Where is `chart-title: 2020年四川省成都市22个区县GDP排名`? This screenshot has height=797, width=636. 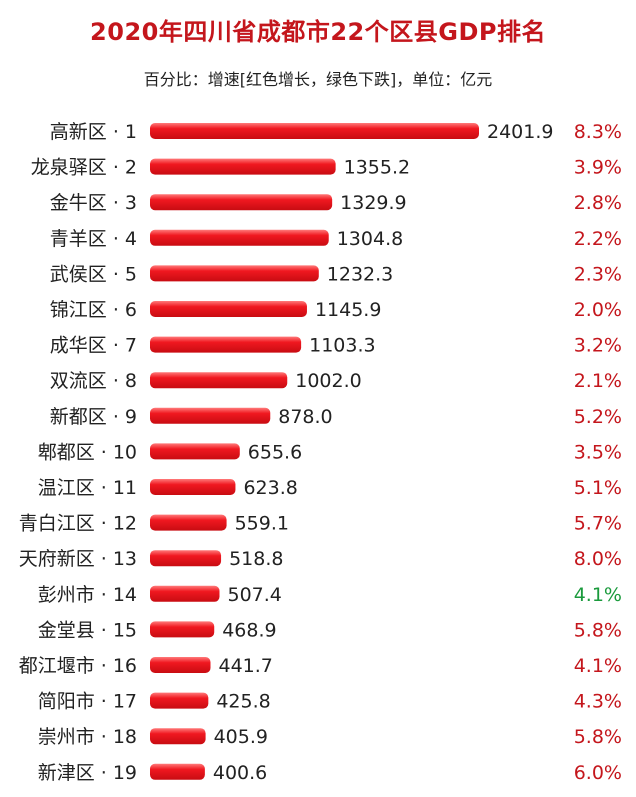
chart-title: 2020年四川省成都市22个区县GDP排名 is located at coordinates (318, 32).